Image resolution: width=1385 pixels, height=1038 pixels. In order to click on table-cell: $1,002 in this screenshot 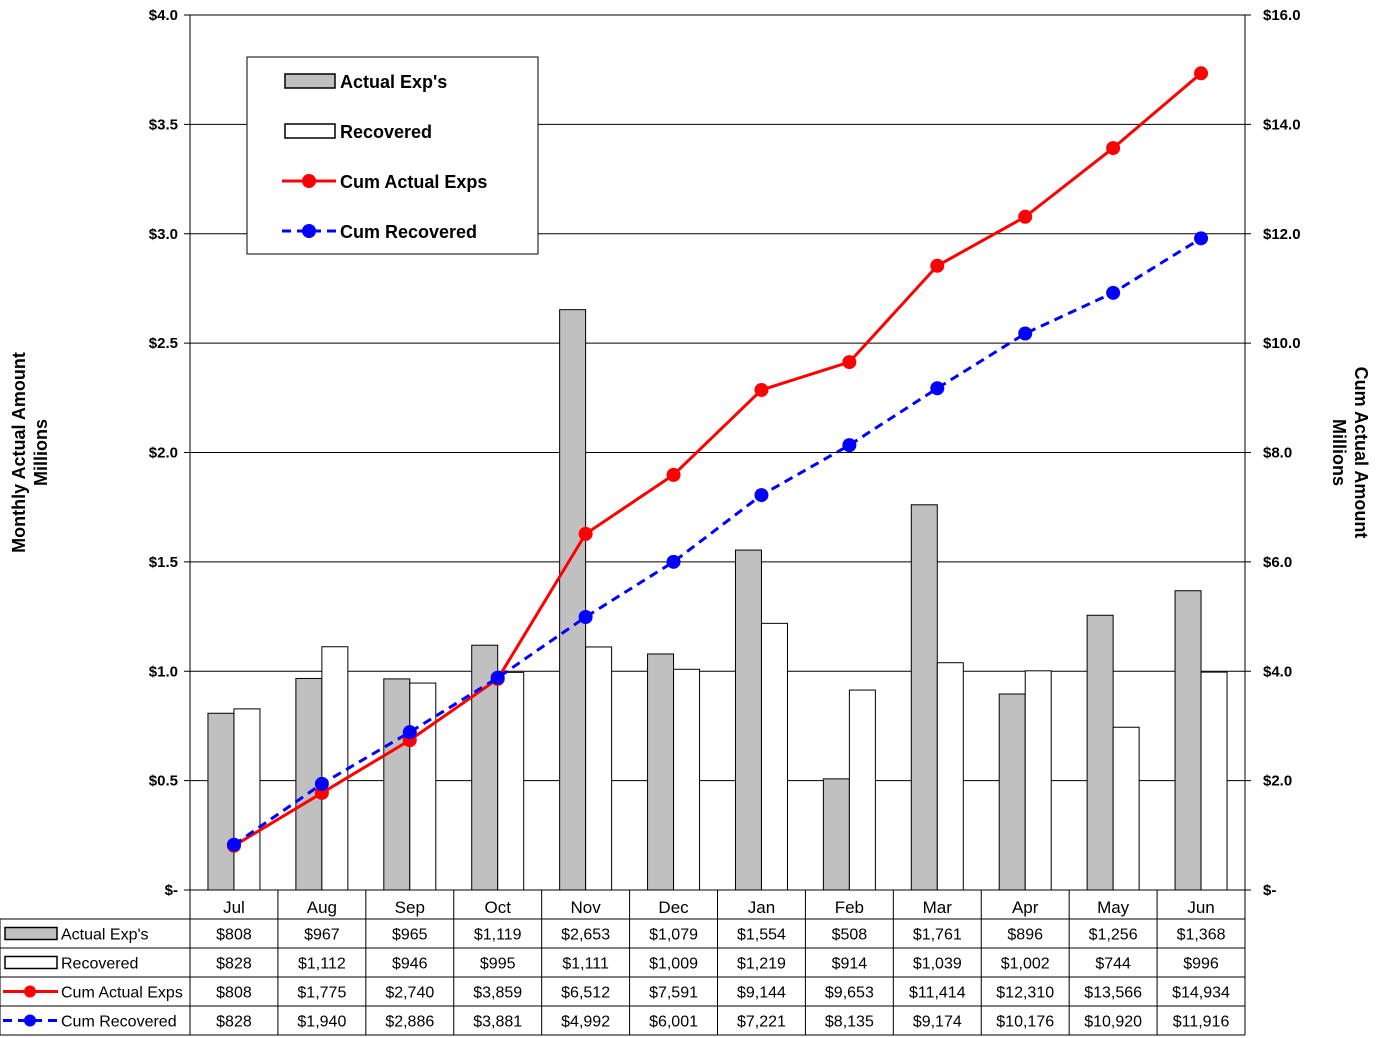, I will do `click(1025, 964)`.